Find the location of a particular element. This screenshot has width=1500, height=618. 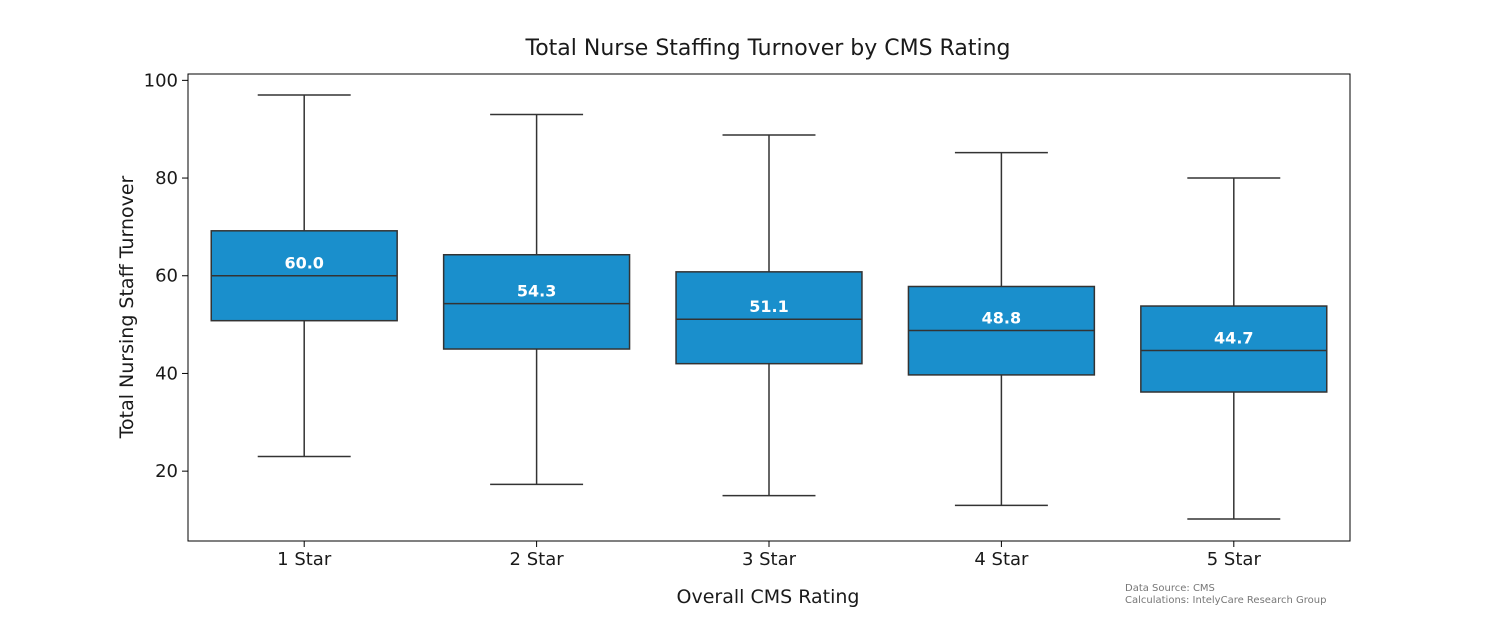

x-tick-label: 5 Star is located at coordinates (1234, 559).